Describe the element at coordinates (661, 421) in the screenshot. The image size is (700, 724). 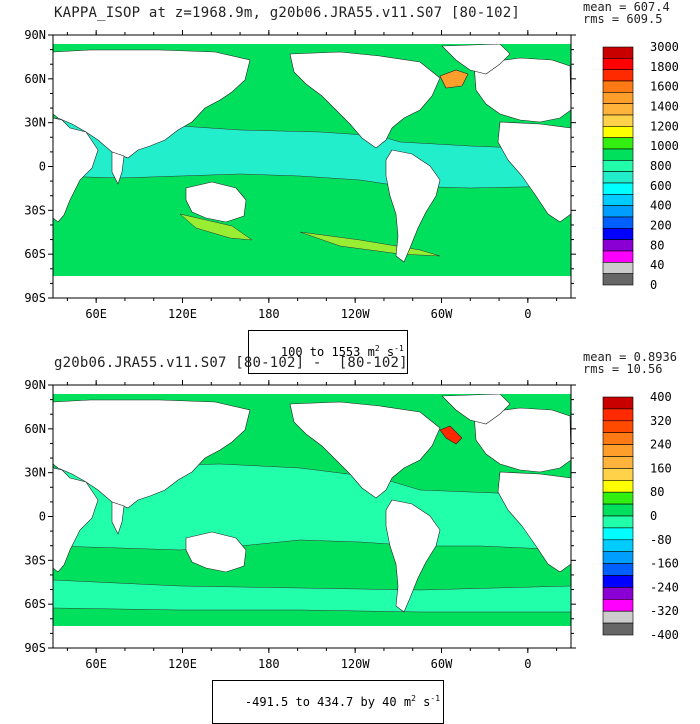
I see `colorbar-label: 320` at that location.